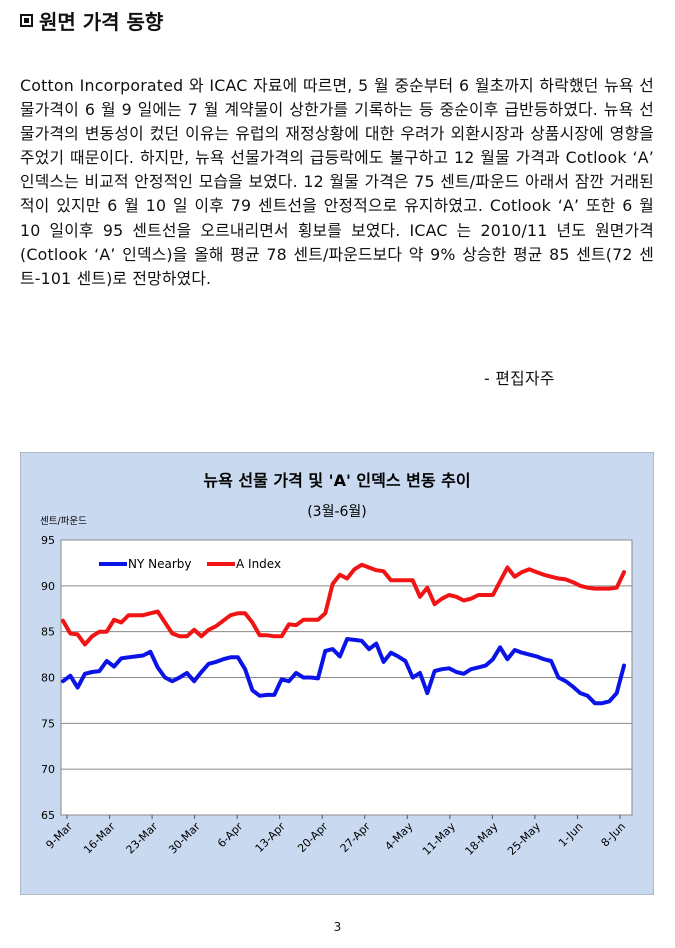 The height and width of the screenshot is (948, 675). I want to click on editor-note: - 편집자주, so click(519, 378).